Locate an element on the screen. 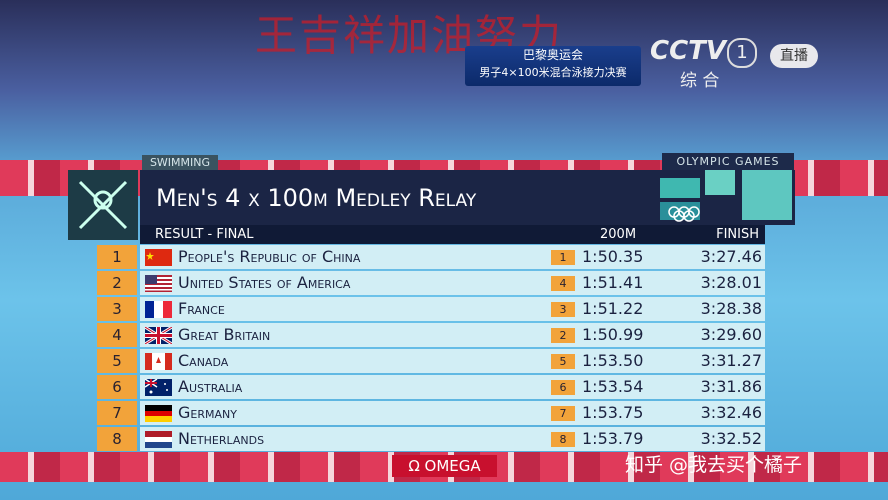 The width and height of the screenshot is (888, 500). split-time: 1:53.50 is located at coordinates (613, 360).